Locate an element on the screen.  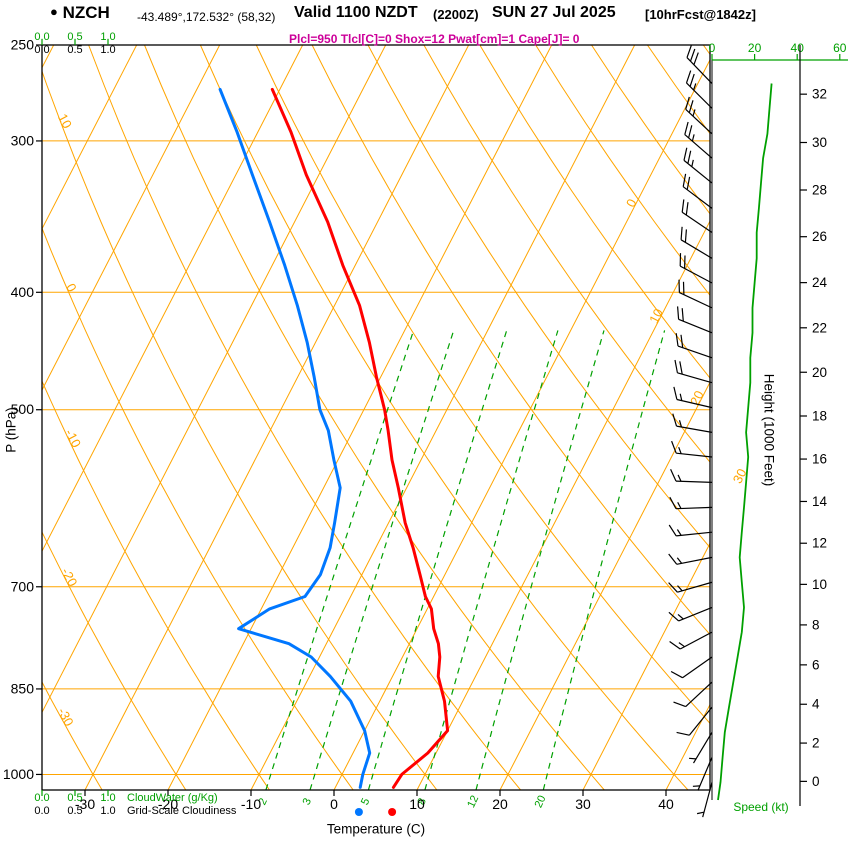
cloudiness-scale-top-0: 0.0 is located at coordinates (42, 50).